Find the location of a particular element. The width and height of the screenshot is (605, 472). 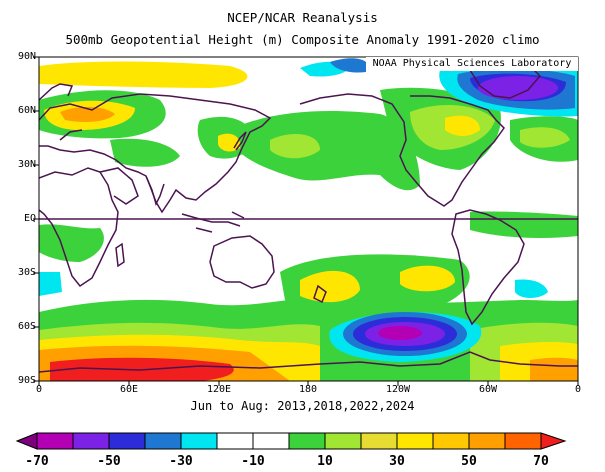

coast-japan is located at coordinates (240, 141).